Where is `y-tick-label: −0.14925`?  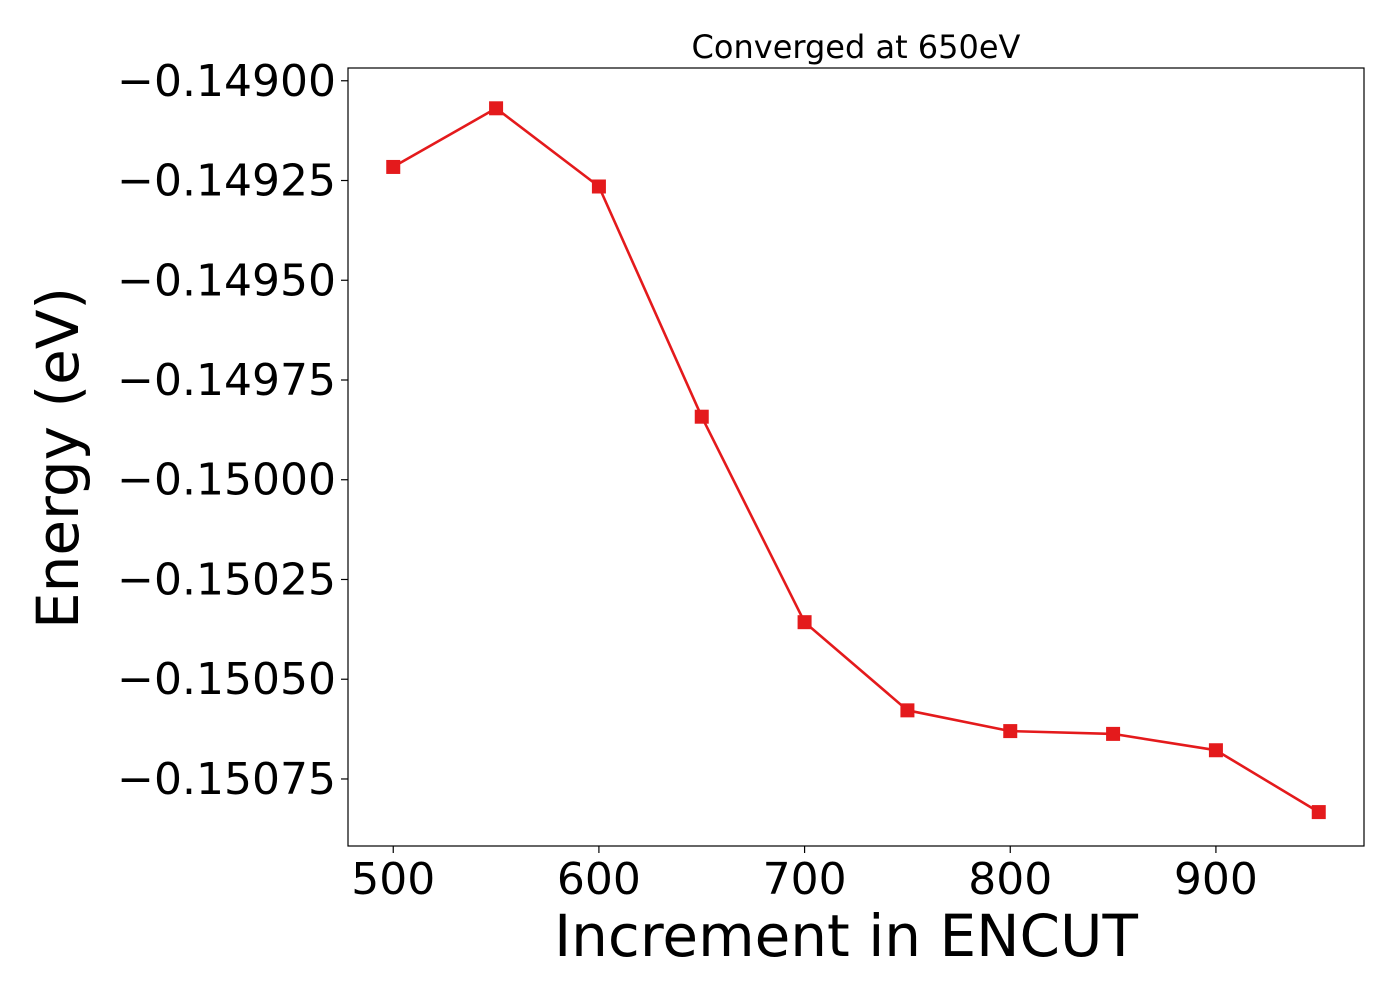 y-tick-label: −0.14925 is located at coordinates (226, 181).